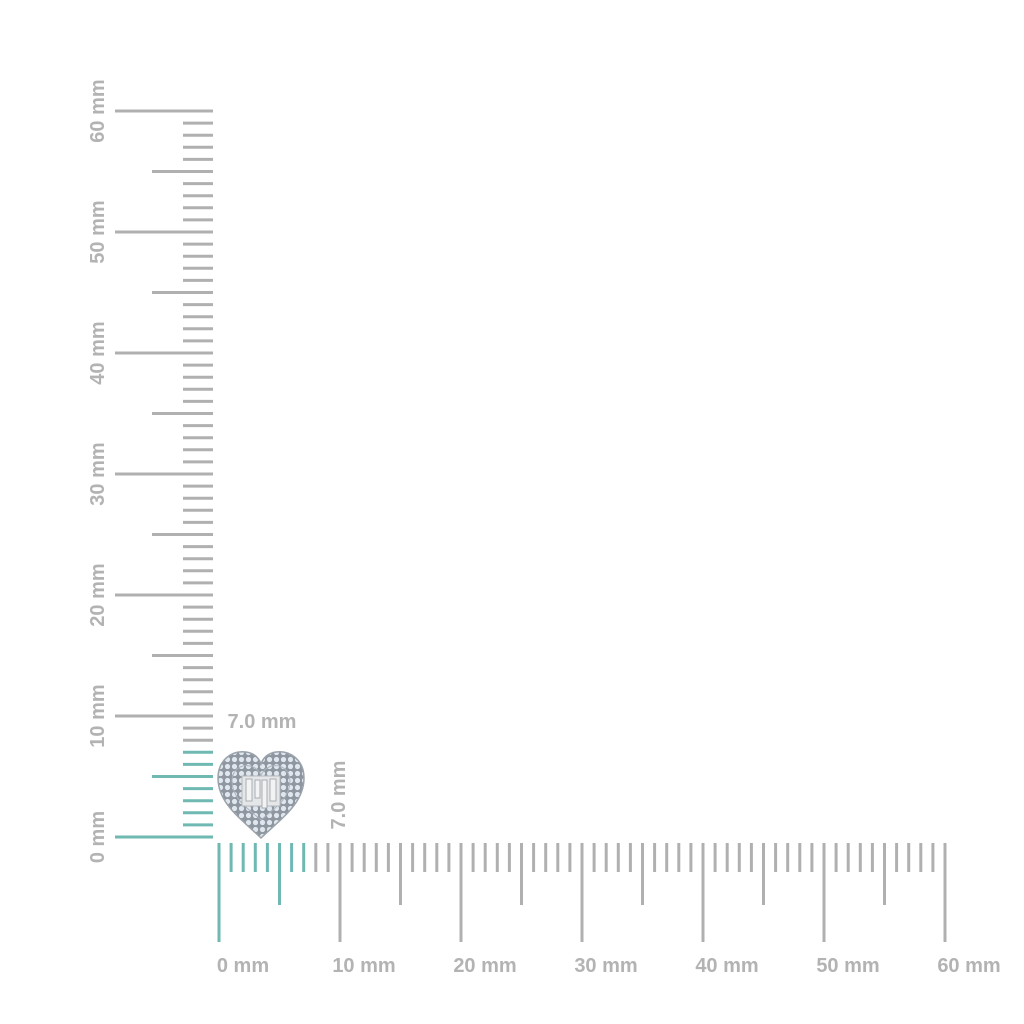 This screenshot has width=1024, height=1024. What do you see at coordinates (484, 966) in the screenshot?
I see `horizontal-tick-label: 20 mm` at bounding box center [484, 966].